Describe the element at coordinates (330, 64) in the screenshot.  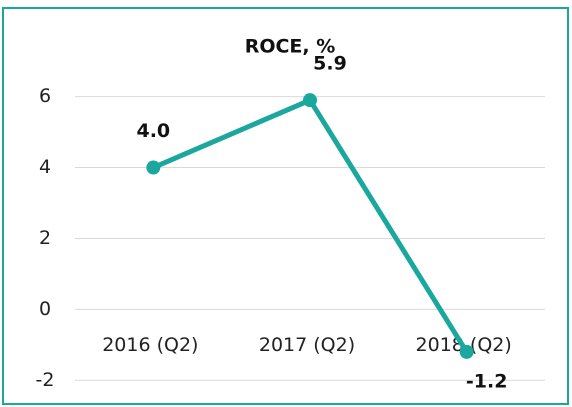
I see `data-label: 5.9` at that location.